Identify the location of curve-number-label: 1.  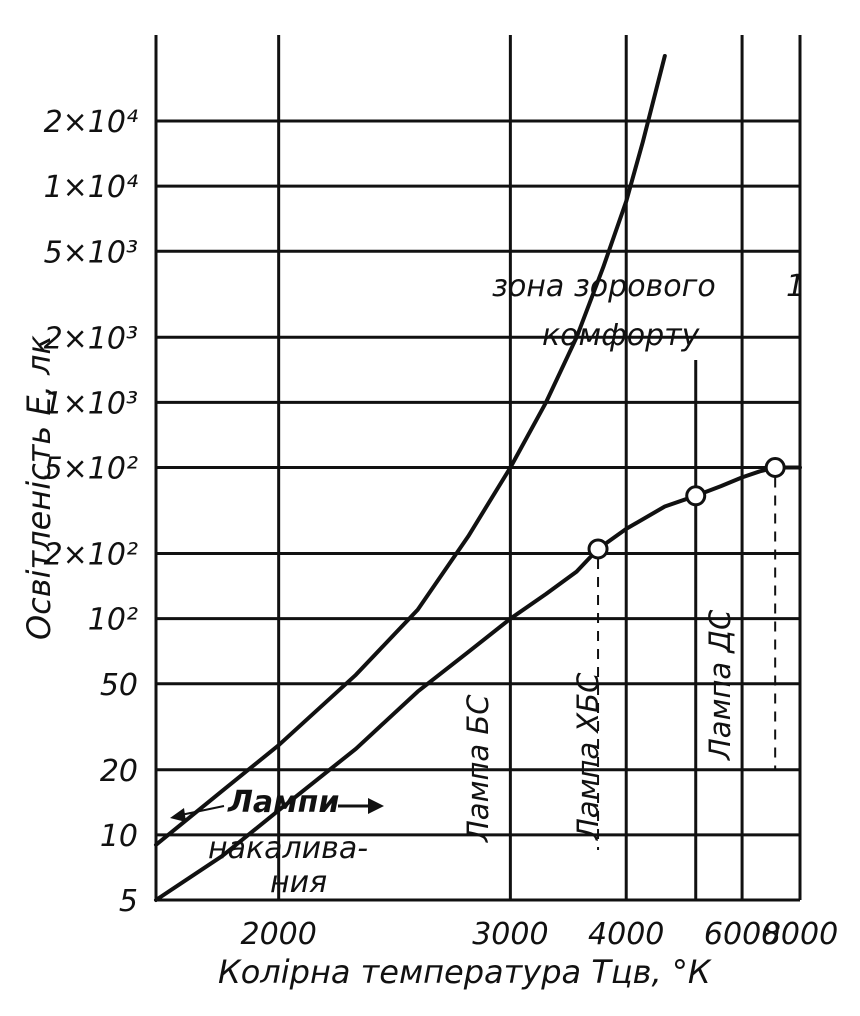
(795, 286).